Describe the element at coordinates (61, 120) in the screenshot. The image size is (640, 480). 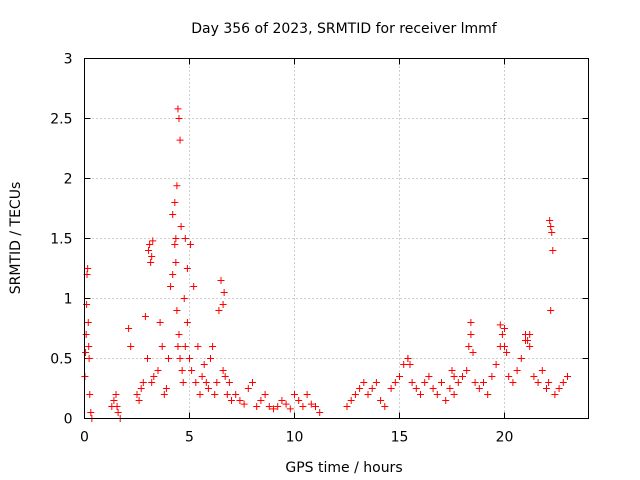
I see `y-tick-label: 2.5` at that location.